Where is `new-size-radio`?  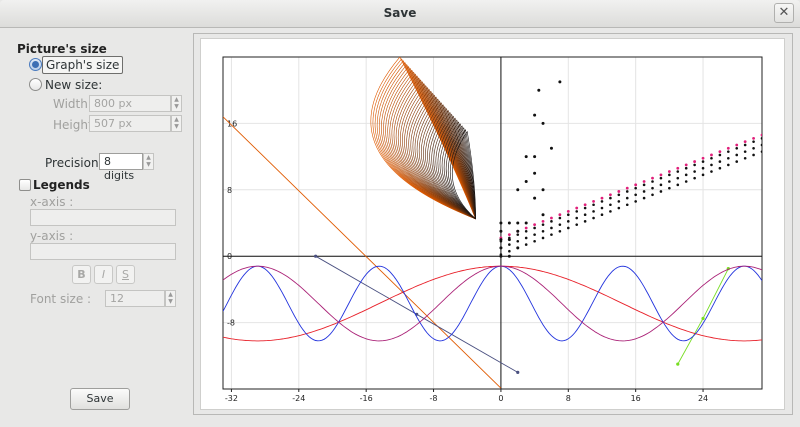 new-size-radio is located at coordinates (35, 84).